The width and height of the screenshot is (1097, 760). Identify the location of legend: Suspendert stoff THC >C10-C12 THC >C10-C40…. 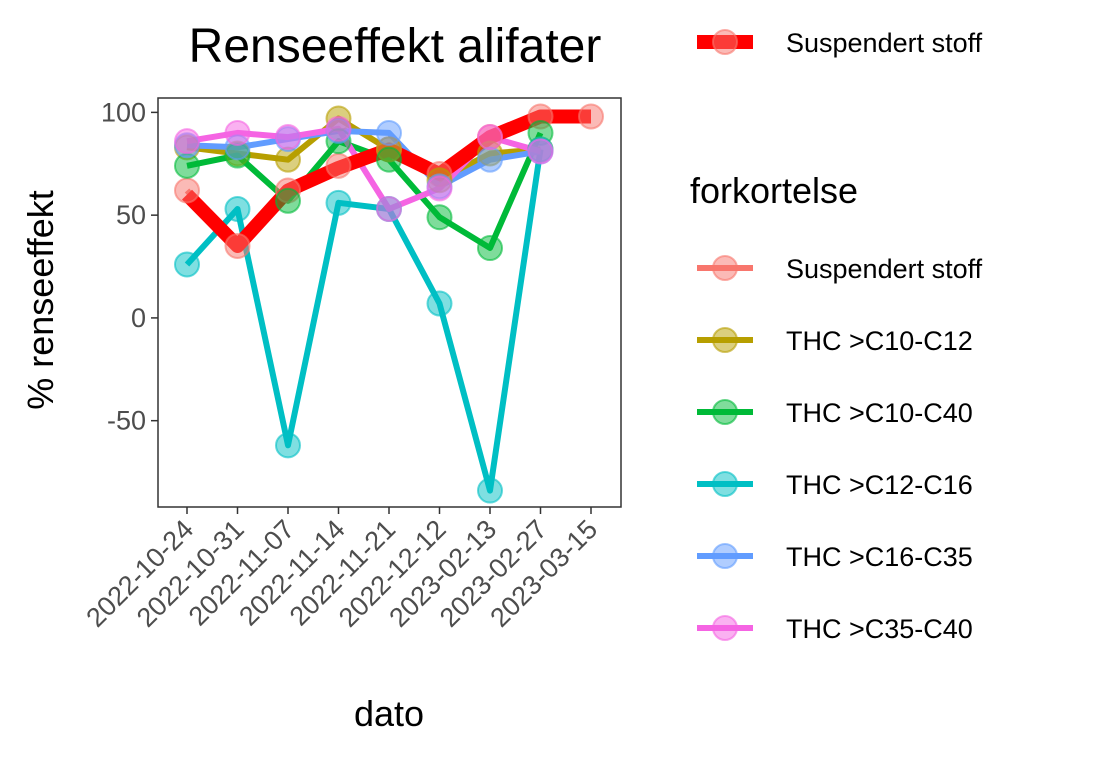
(840, 449).